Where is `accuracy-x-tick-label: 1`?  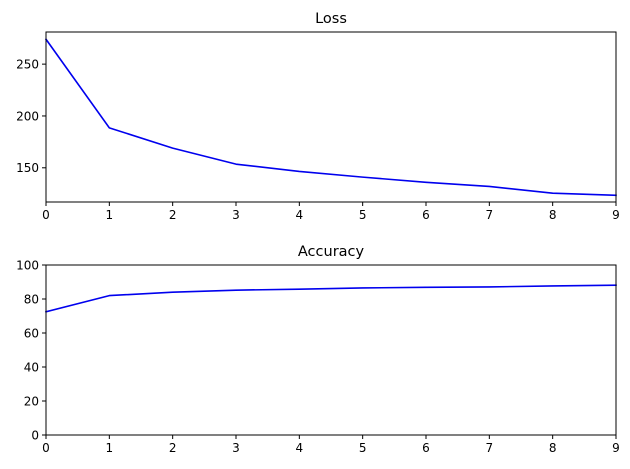 accuracy-x-tick-label: 1 is located at coordinates (110, 448).